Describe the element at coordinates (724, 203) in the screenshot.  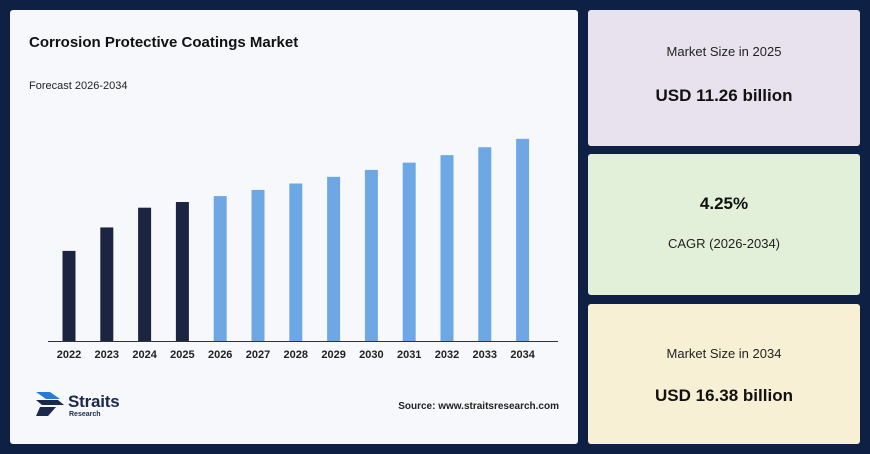
I see `card-value: 4.25%` at that location.